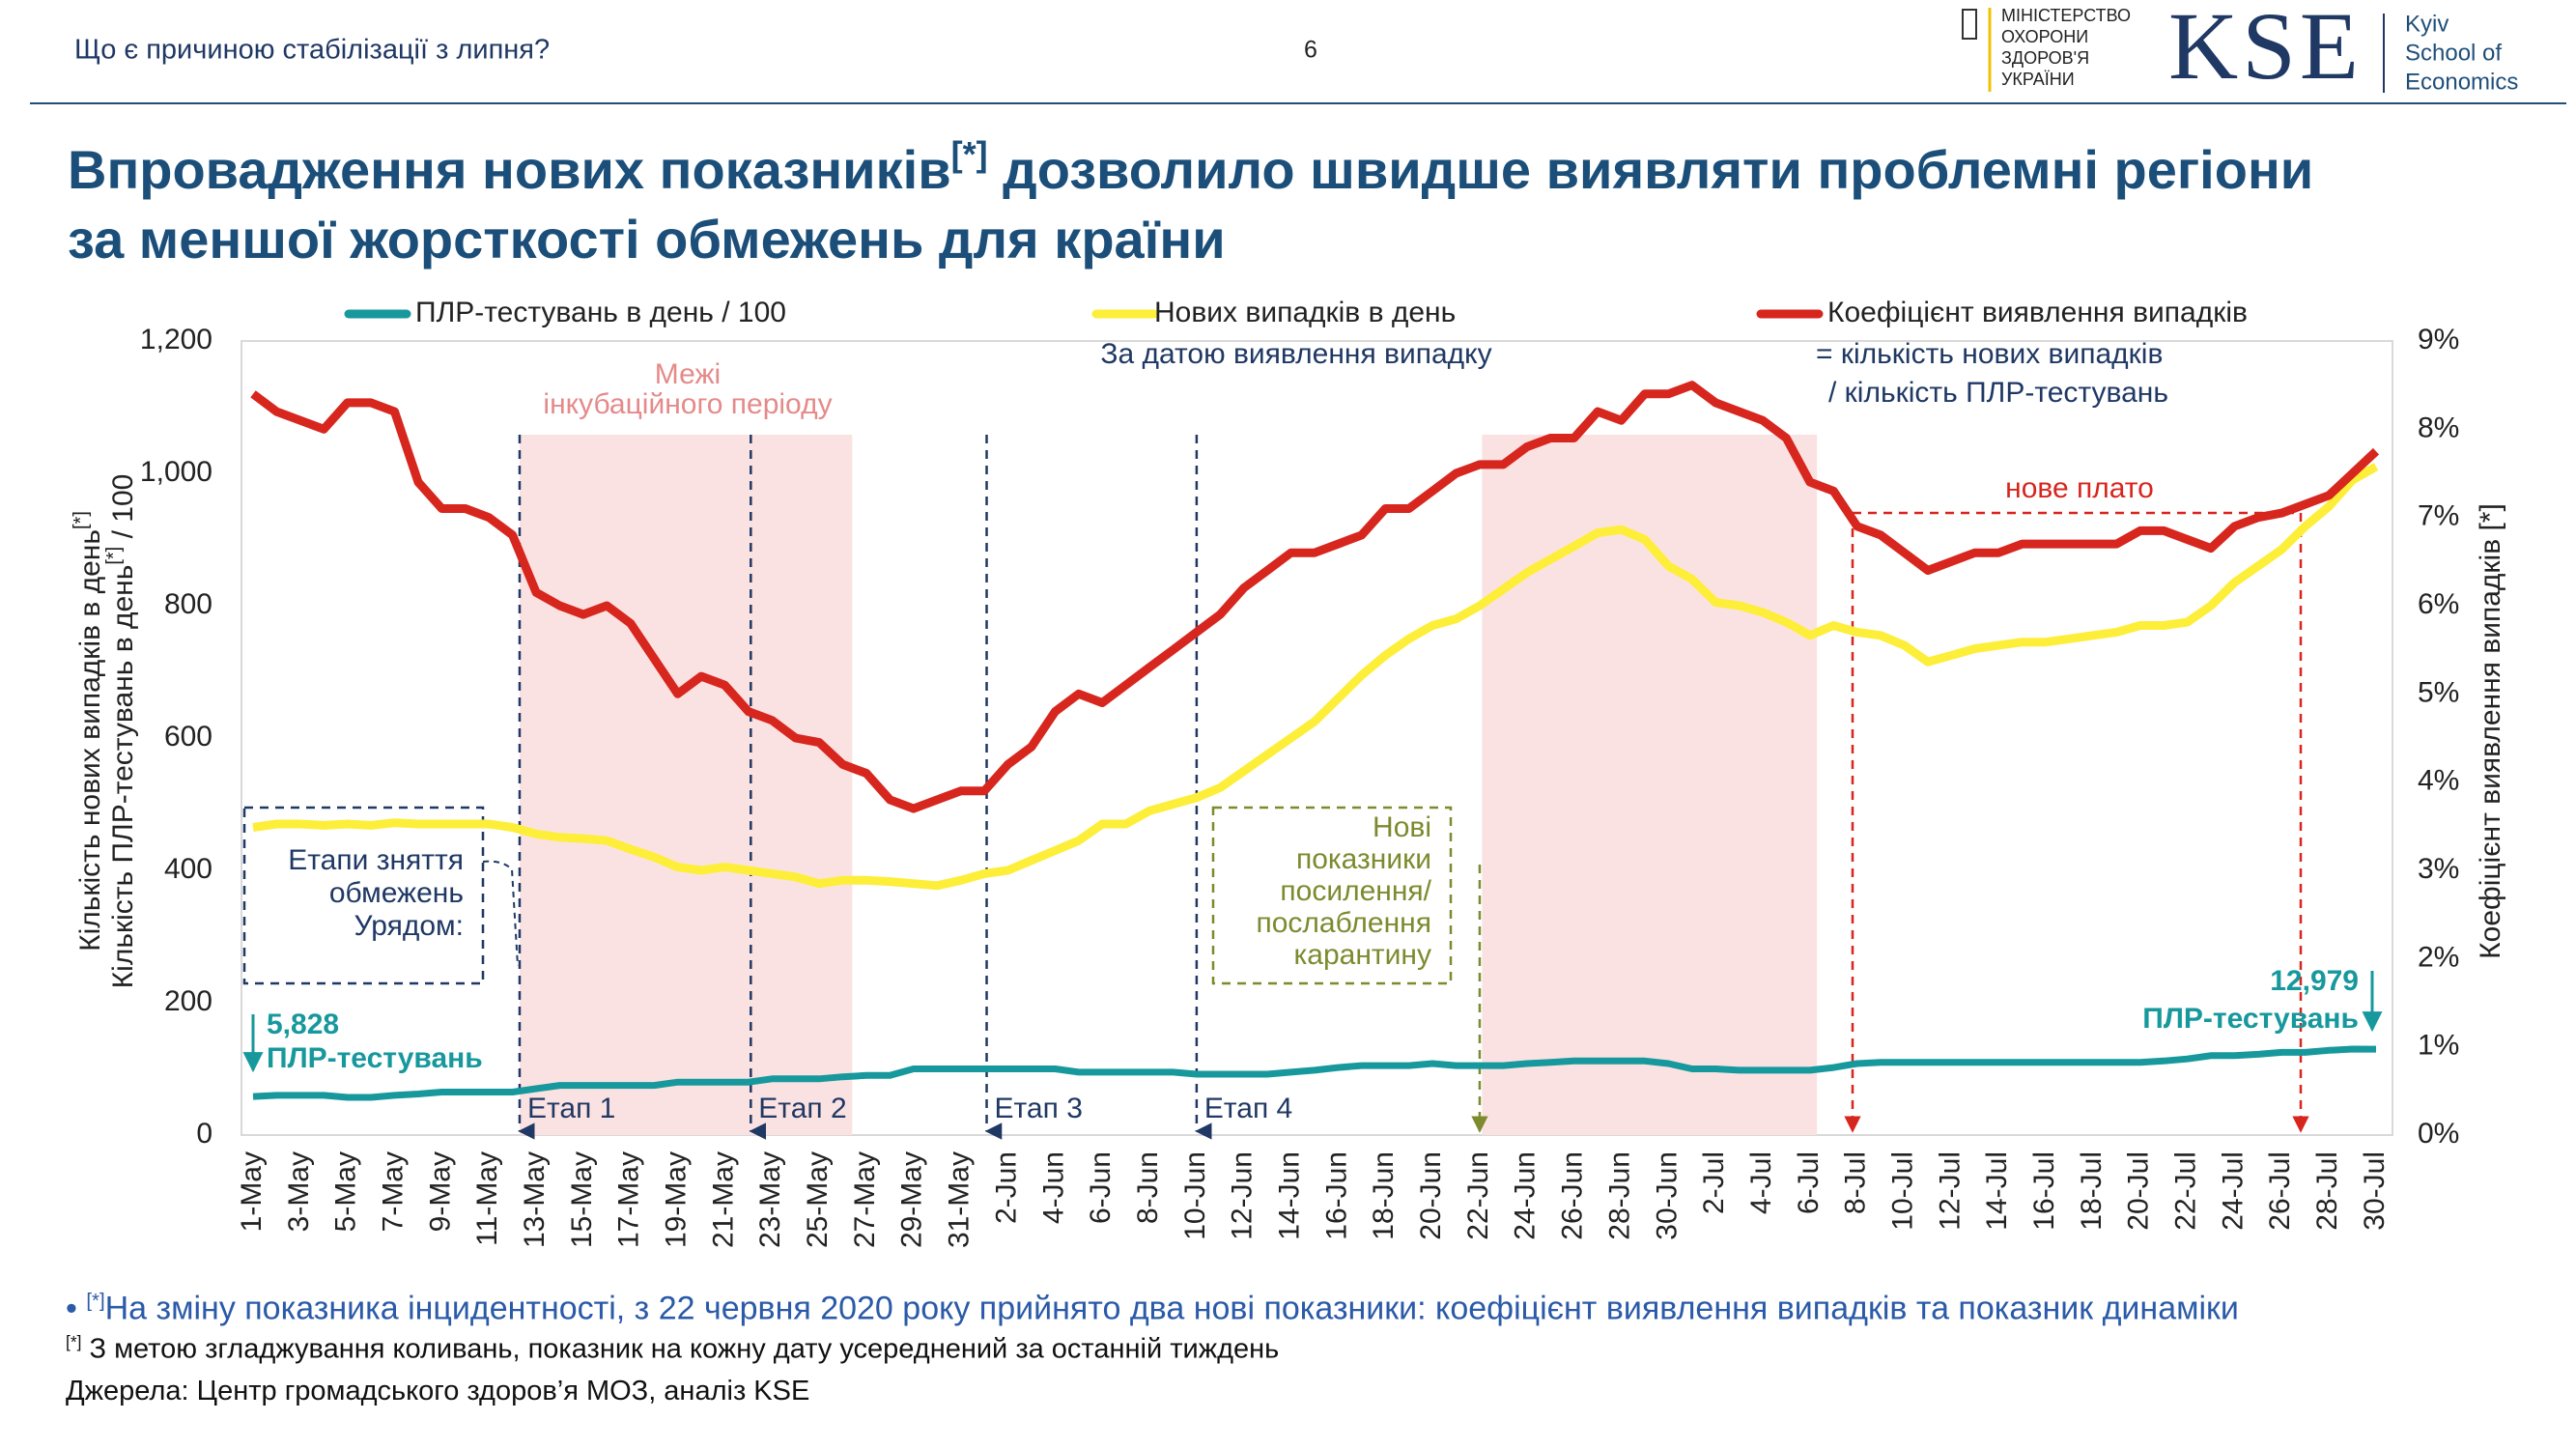  I want to click on x-tick-label: 8-Jul, so click(1856, 1182).